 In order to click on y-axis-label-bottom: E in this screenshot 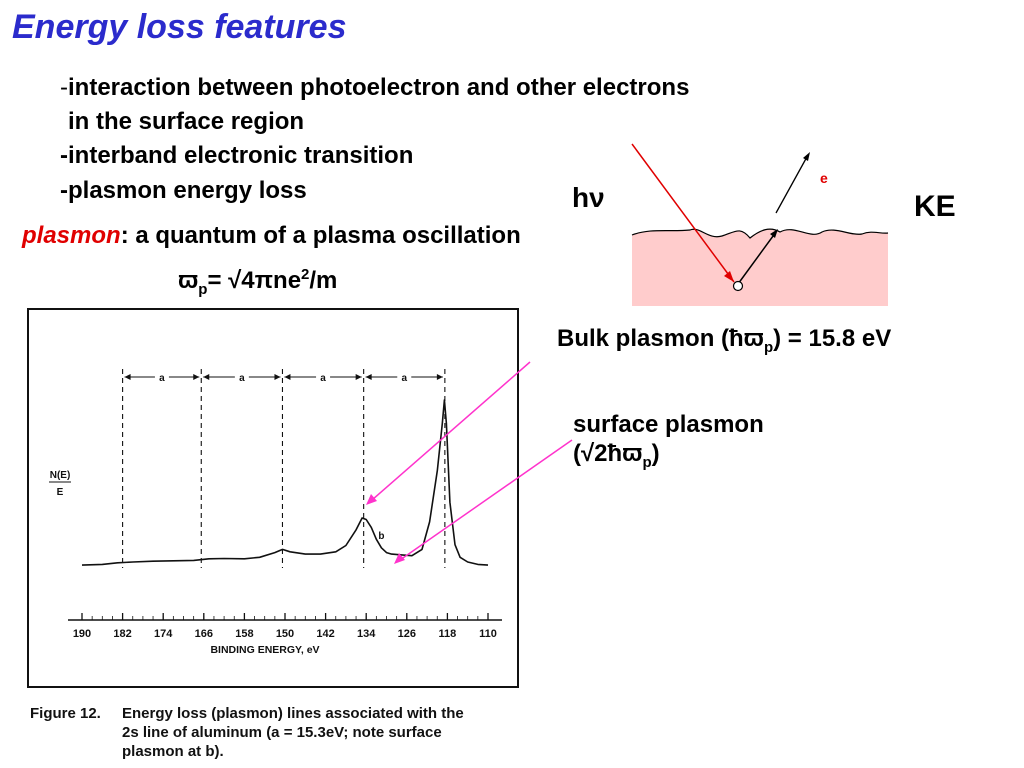, I will do `click(60, 492)`.